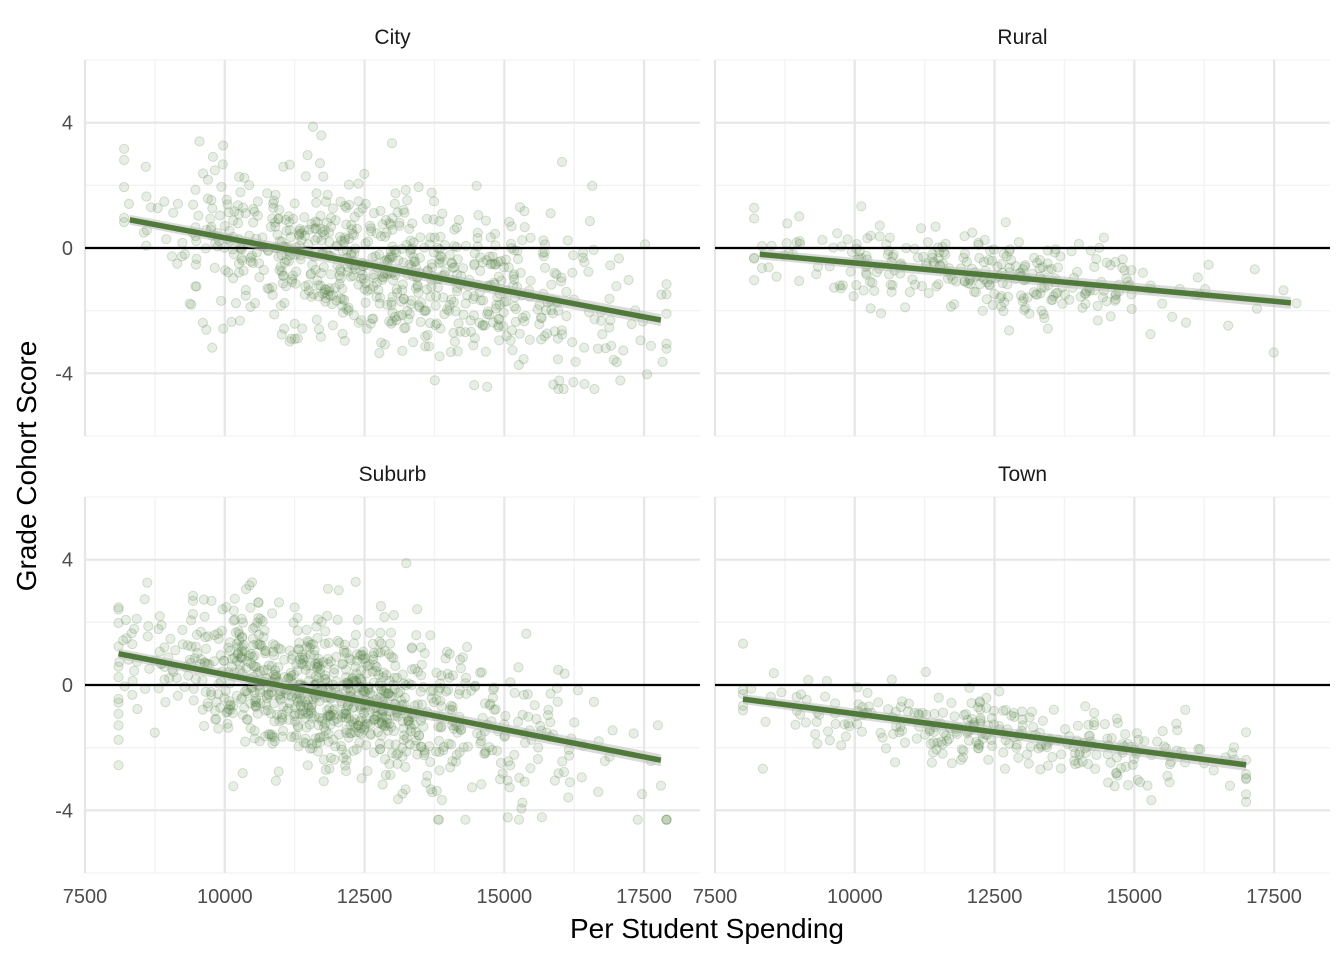 The width and height of the screenshot is (1344, 965). What do you see at coordinates (392, 691) in the screenshot?
I see `points-suburb` at bounding box center [392, 691].